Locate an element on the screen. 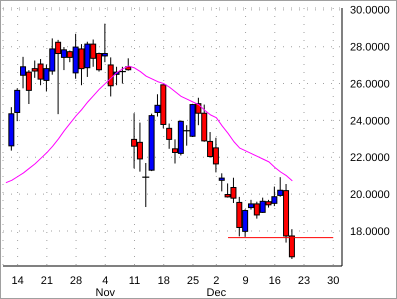 The width and height of the screenshot is (397, 299). x-tick-label: 2 Dec is located at coordinates (216, 287).